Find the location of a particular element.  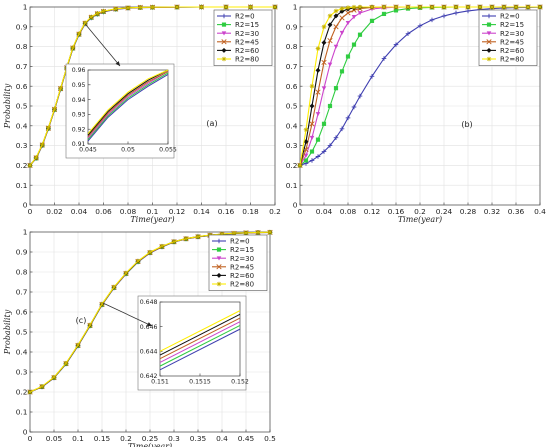

panel-c-x-tick-label: 0.3 is located at coordinates (174, 438).